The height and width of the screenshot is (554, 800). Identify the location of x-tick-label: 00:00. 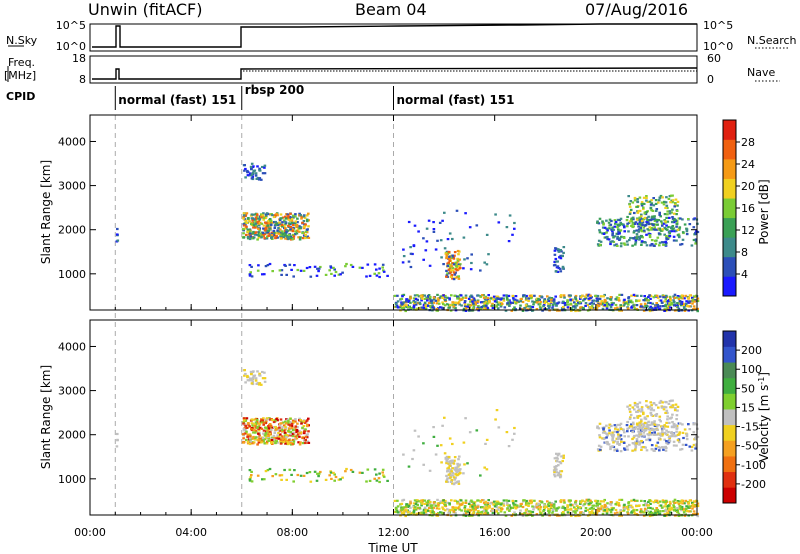
(697, 532).